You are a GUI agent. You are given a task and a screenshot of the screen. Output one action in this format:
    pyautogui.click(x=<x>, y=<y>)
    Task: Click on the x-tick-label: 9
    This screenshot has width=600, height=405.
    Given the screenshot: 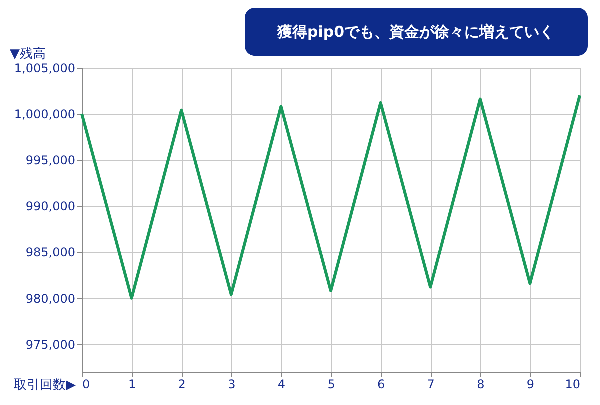 What is the action you would take?
    pyautogui.click(x=530, y=385)
    